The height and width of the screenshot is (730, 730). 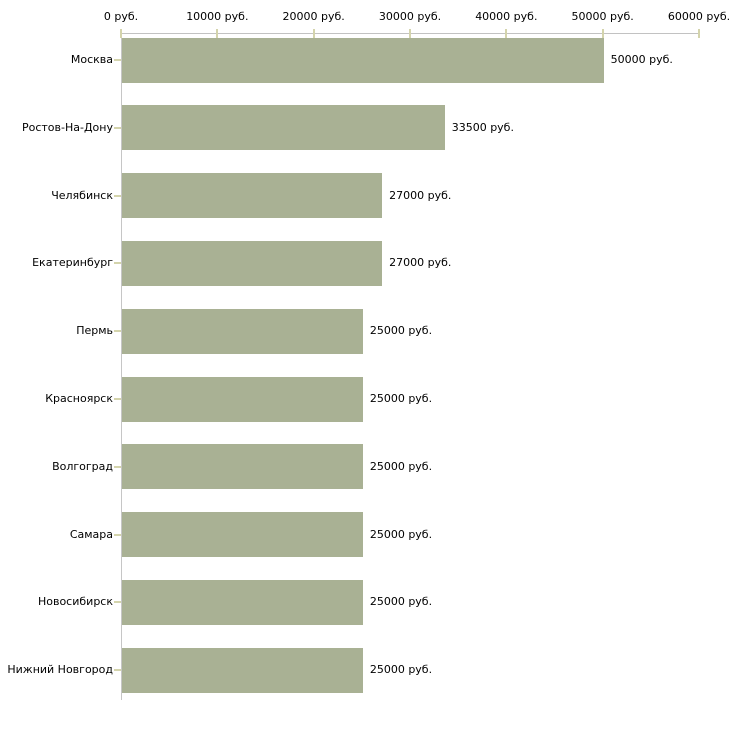 What do you see at coordinates (82, 466) in the screenshot?
I see `category-label: Волгоград` at bounding box center [82, 466].